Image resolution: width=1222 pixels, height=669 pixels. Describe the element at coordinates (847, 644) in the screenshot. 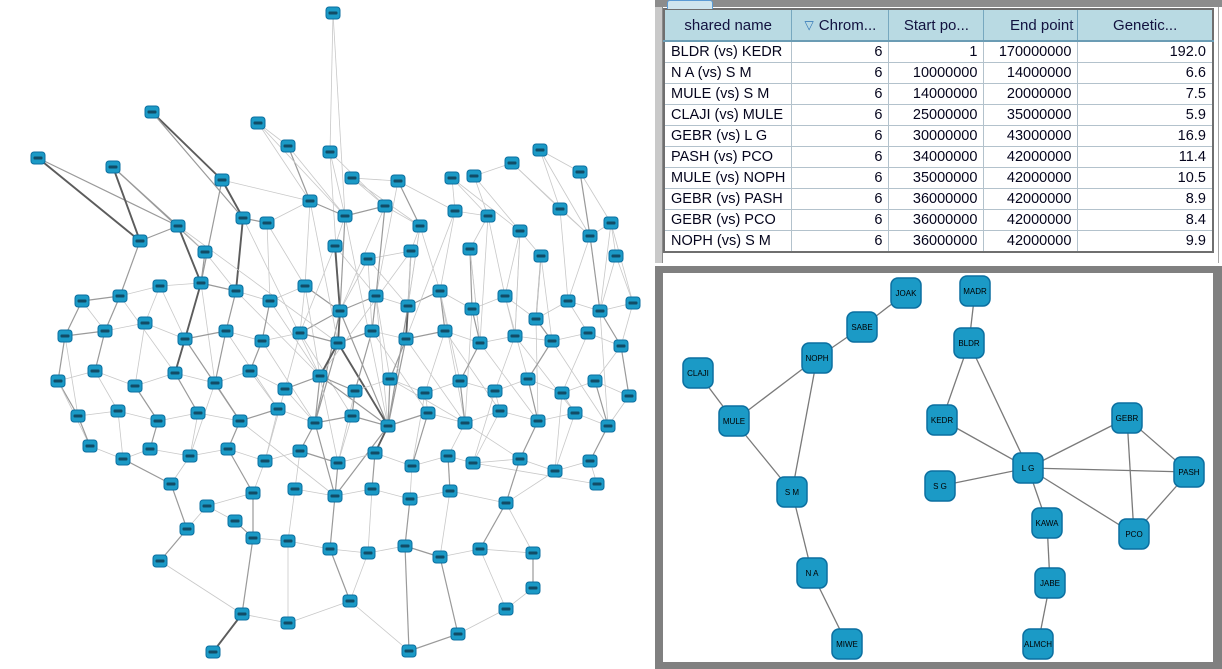

I see `network-node-MIWE: MIWE` at that location.